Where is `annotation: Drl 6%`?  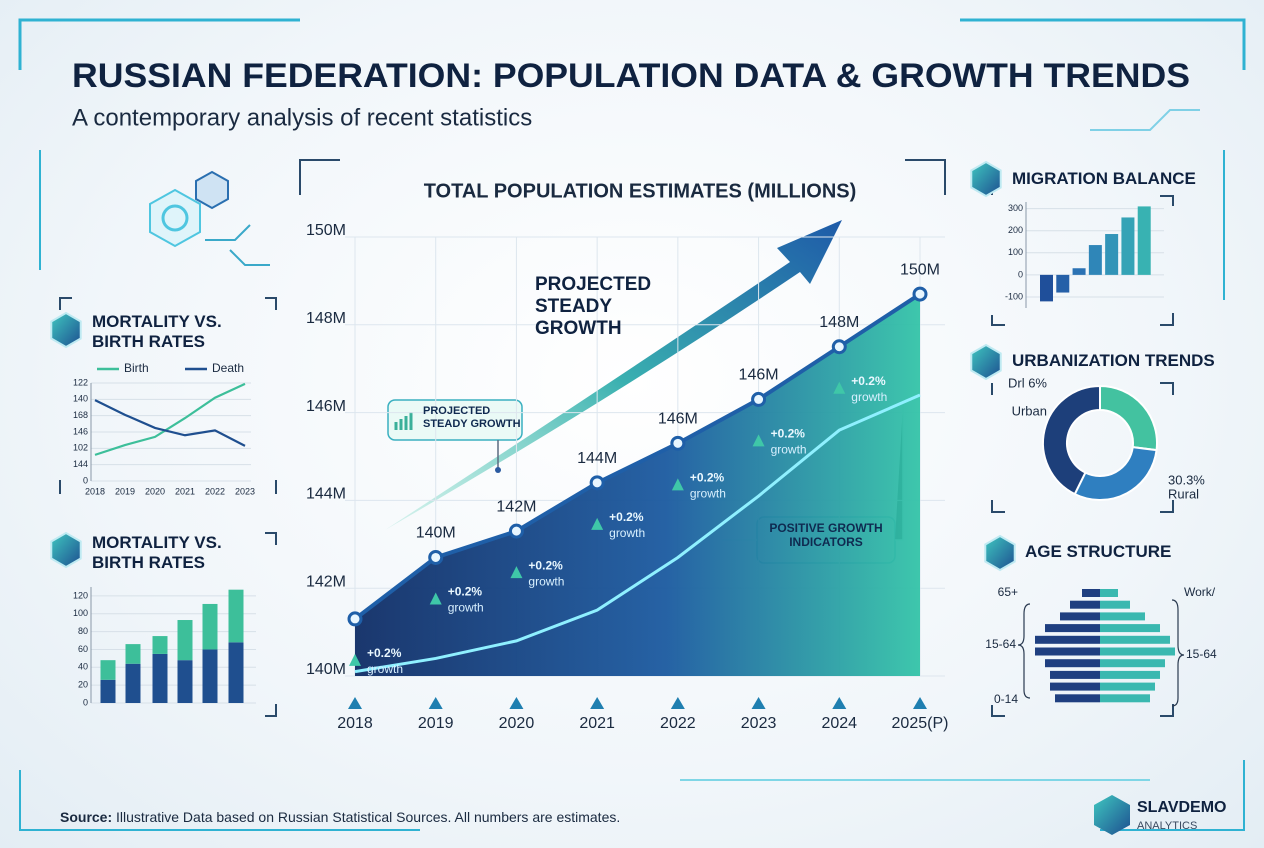 annotation: Drl 6% is located at coordinates (1027, 382).